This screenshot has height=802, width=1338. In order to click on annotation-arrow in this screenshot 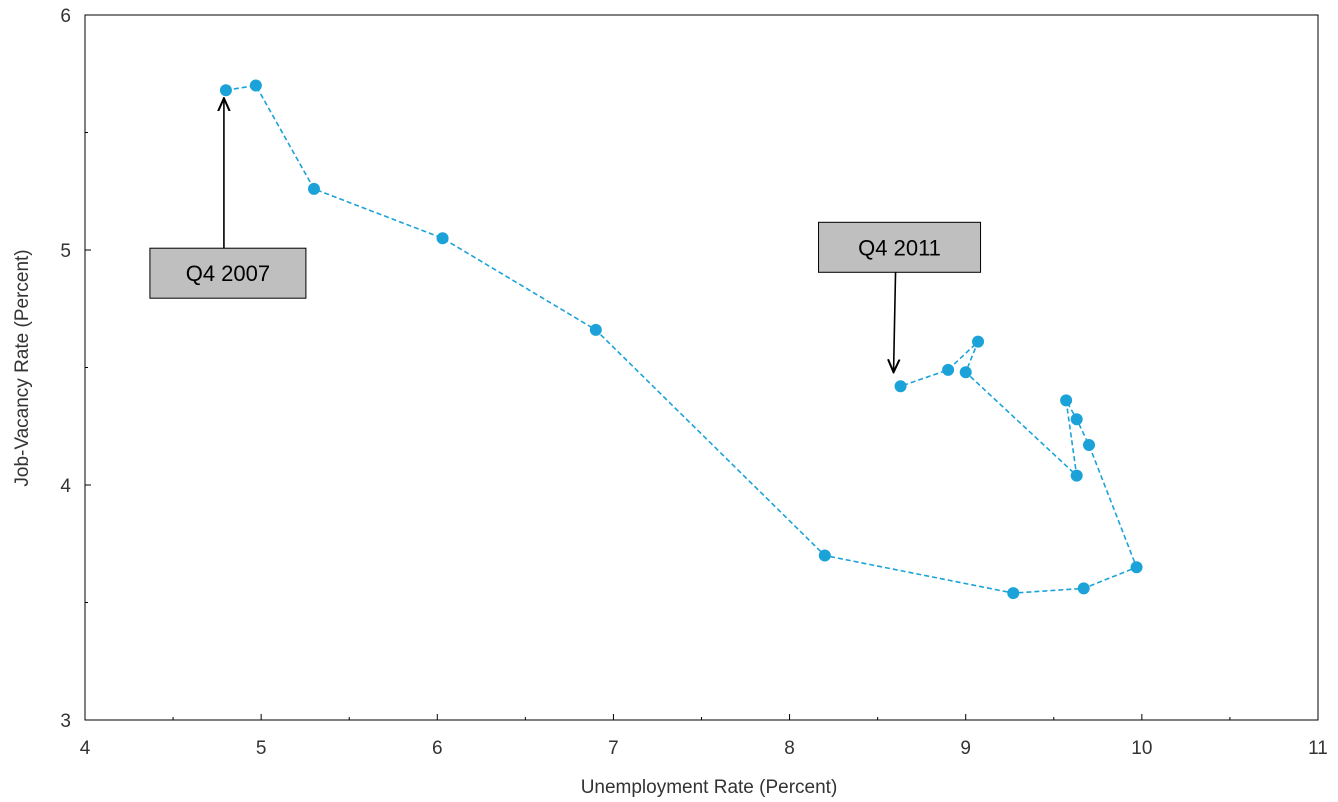, I will do `click(895, 322)`.